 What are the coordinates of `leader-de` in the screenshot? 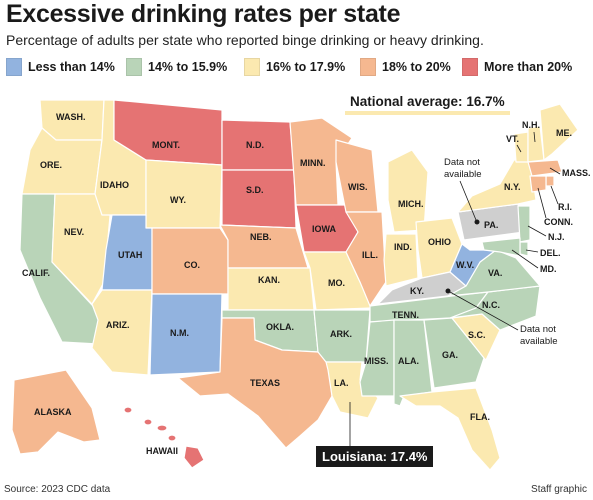 It's located at (532, 251).